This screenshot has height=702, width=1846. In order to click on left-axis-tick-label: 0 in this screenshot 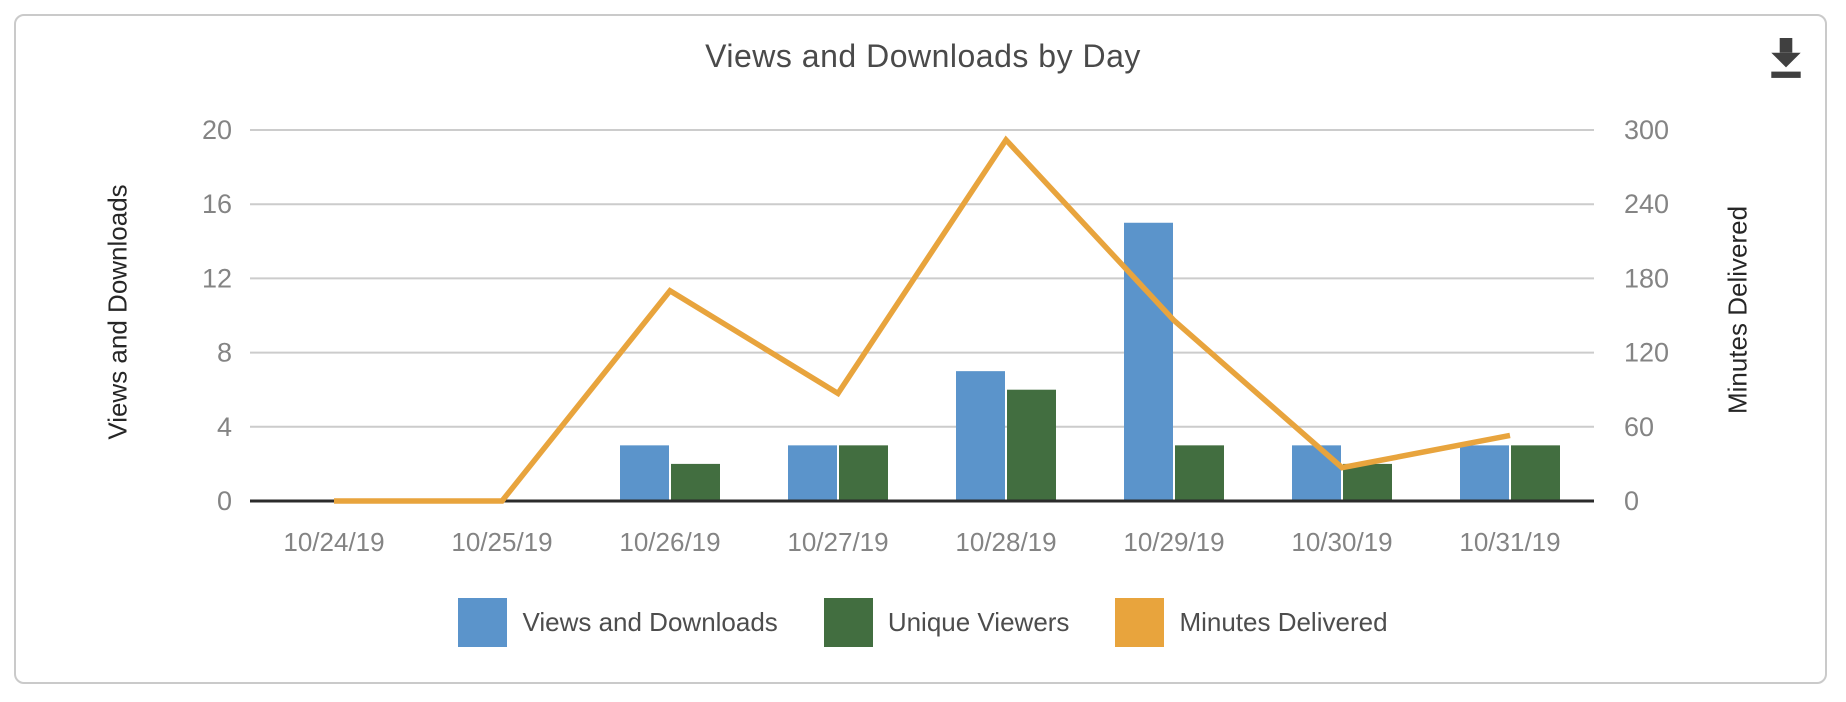, I will do `click(224, 501)`.